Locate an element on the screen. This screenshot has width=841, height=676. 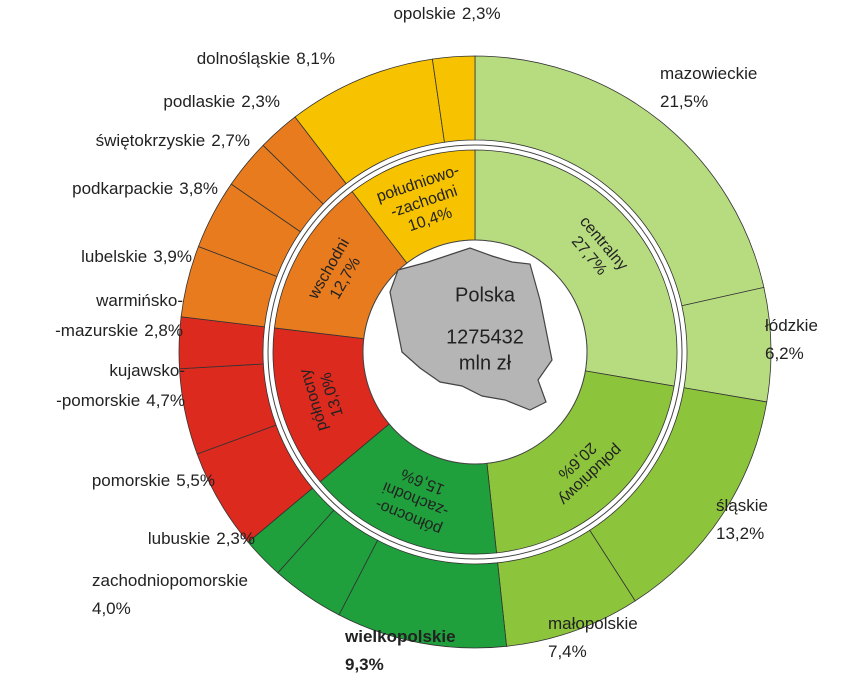
segment-label: małopolskie 7,4% is located at coordinates (593, 637).